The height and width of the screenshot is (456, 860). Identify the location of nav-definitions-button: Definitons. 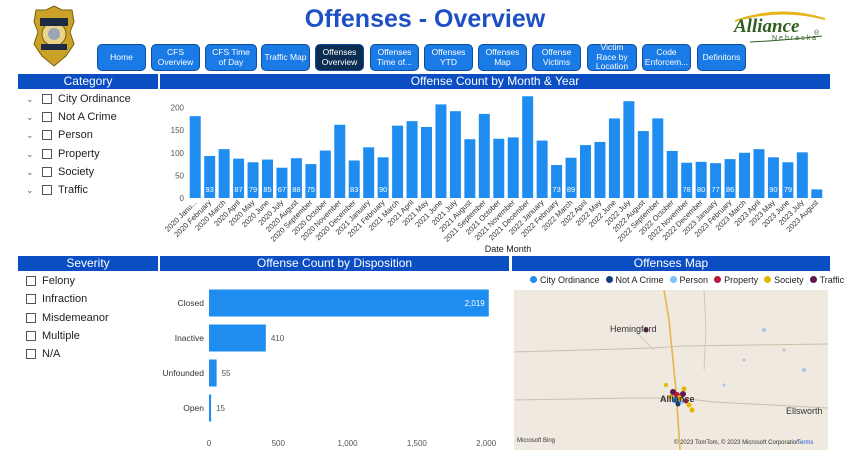
(721, 57).